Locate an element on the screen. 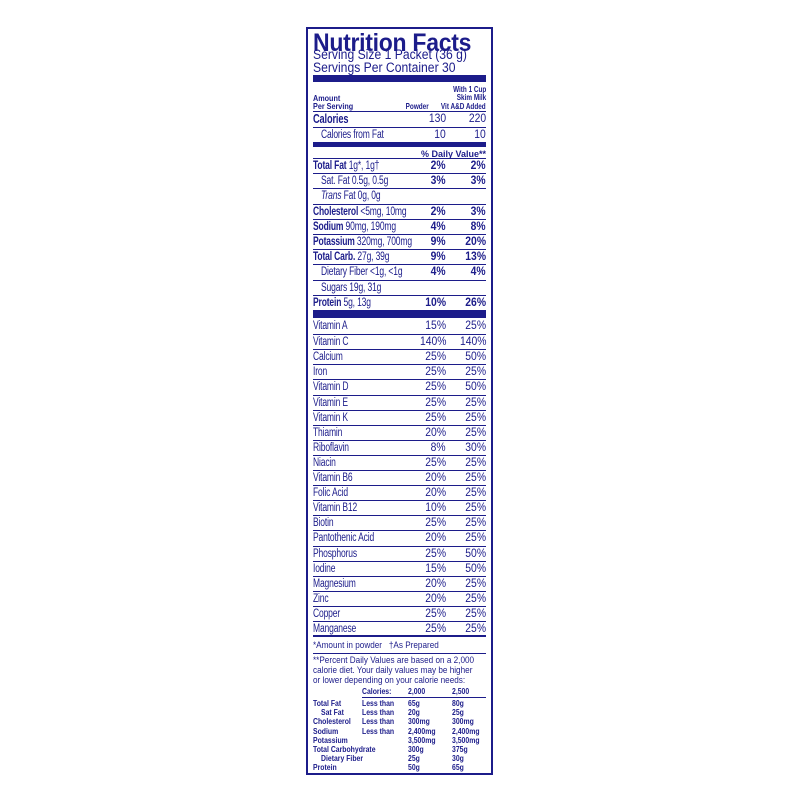 The height and width of the screenshot is (800, 800). nutrient-label: Protein 5g, 13g is located at coordinates (342, 303).